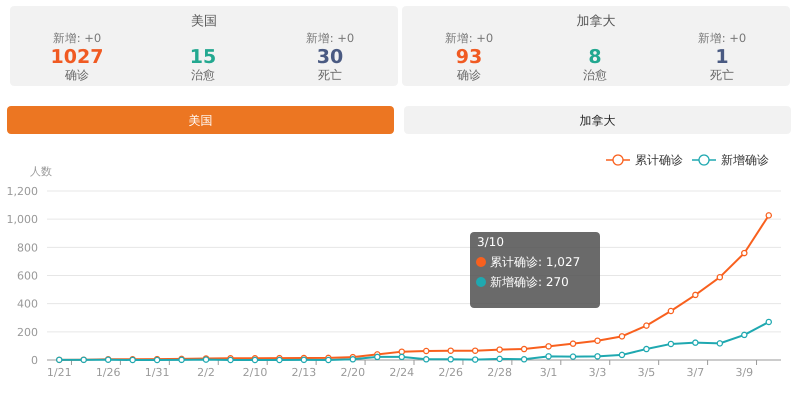 The height and width of the screenshot is (398, 800). What do you see at coordinates (22, 191) in the screenshot?
I see `y-tick-label: 1,200` at bounding box center [22, 191].